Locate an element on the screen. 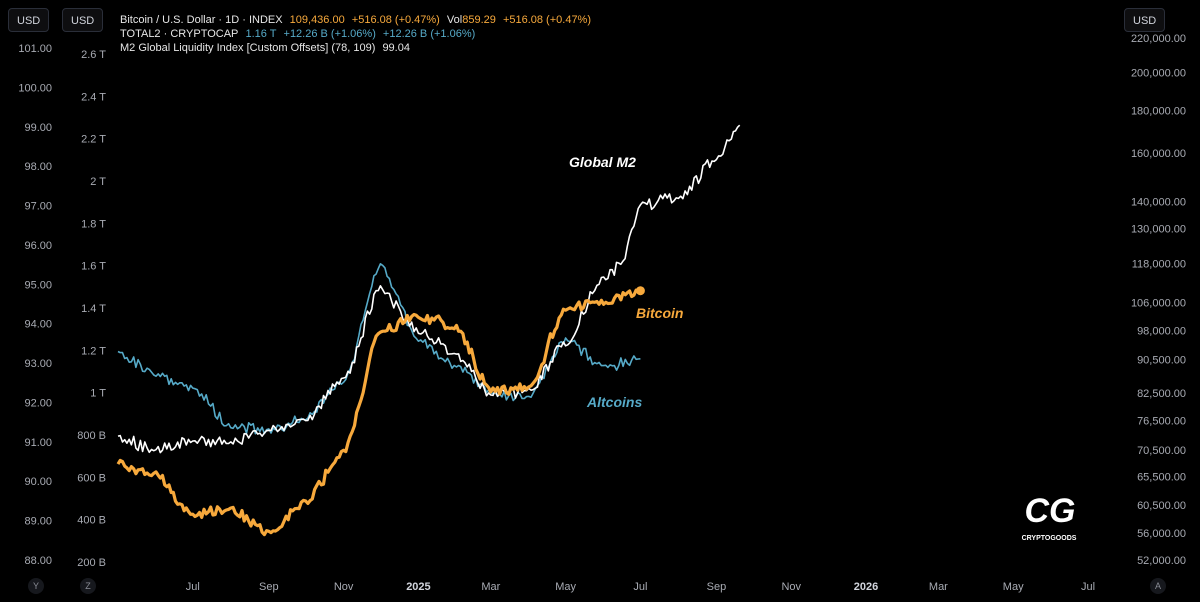 This screenshot has height=602, width=1200. m2-tick-label: 90.00 is located at coordinates (38, 482).